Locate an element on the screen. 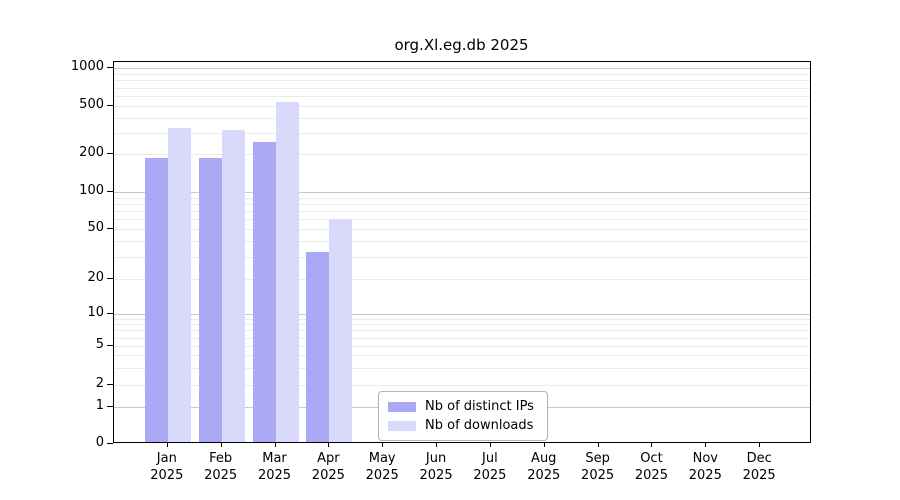  y-tick-label-10: 10 is located at coordinates (95, 312).